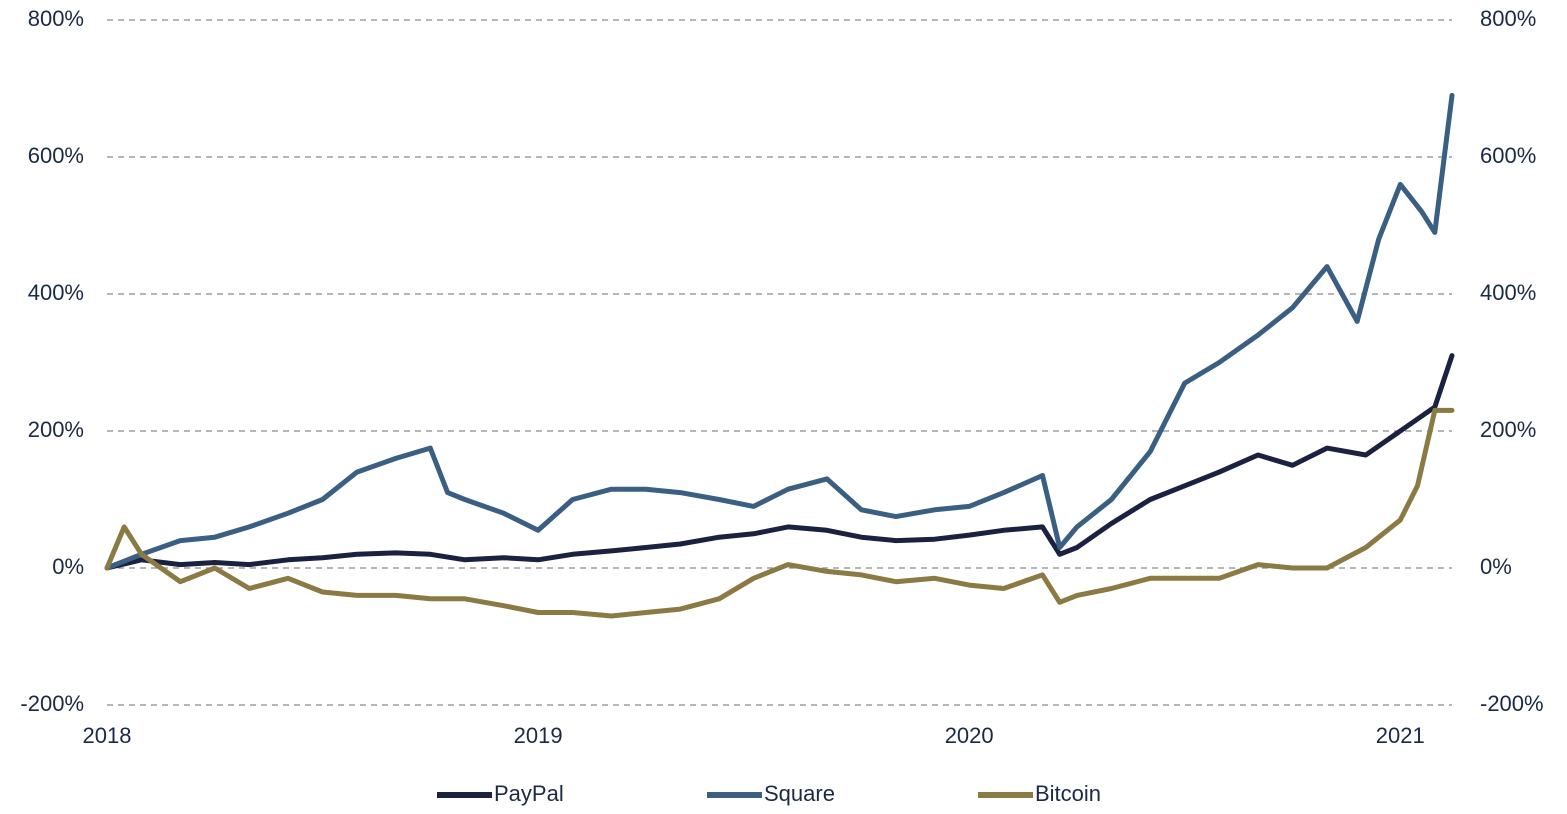 The height and width of the screenshot is (814, 1567). What do you see at coordinates (68, 566) in the screenshot?
I see `y-tick-label: 0%` at bounding box center [68, 566].